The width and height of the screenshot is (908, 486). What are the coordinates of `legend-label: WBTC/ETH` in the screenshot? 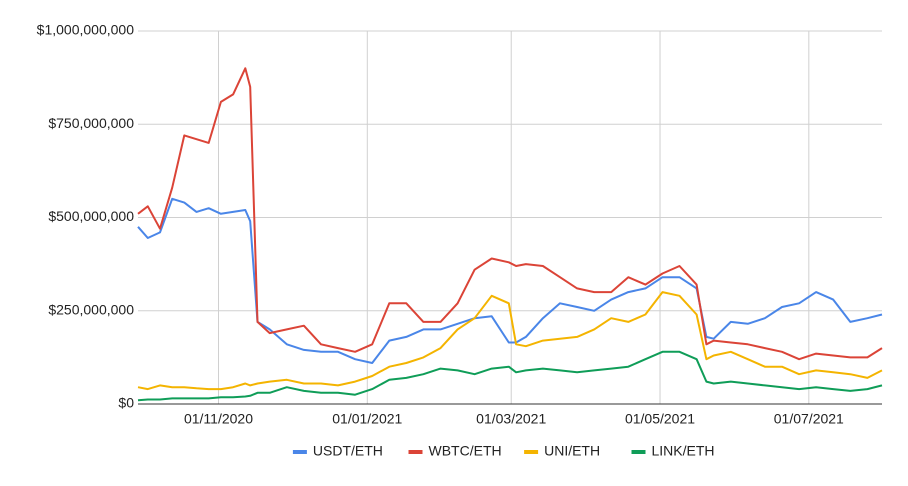 It's located at (465, 451).